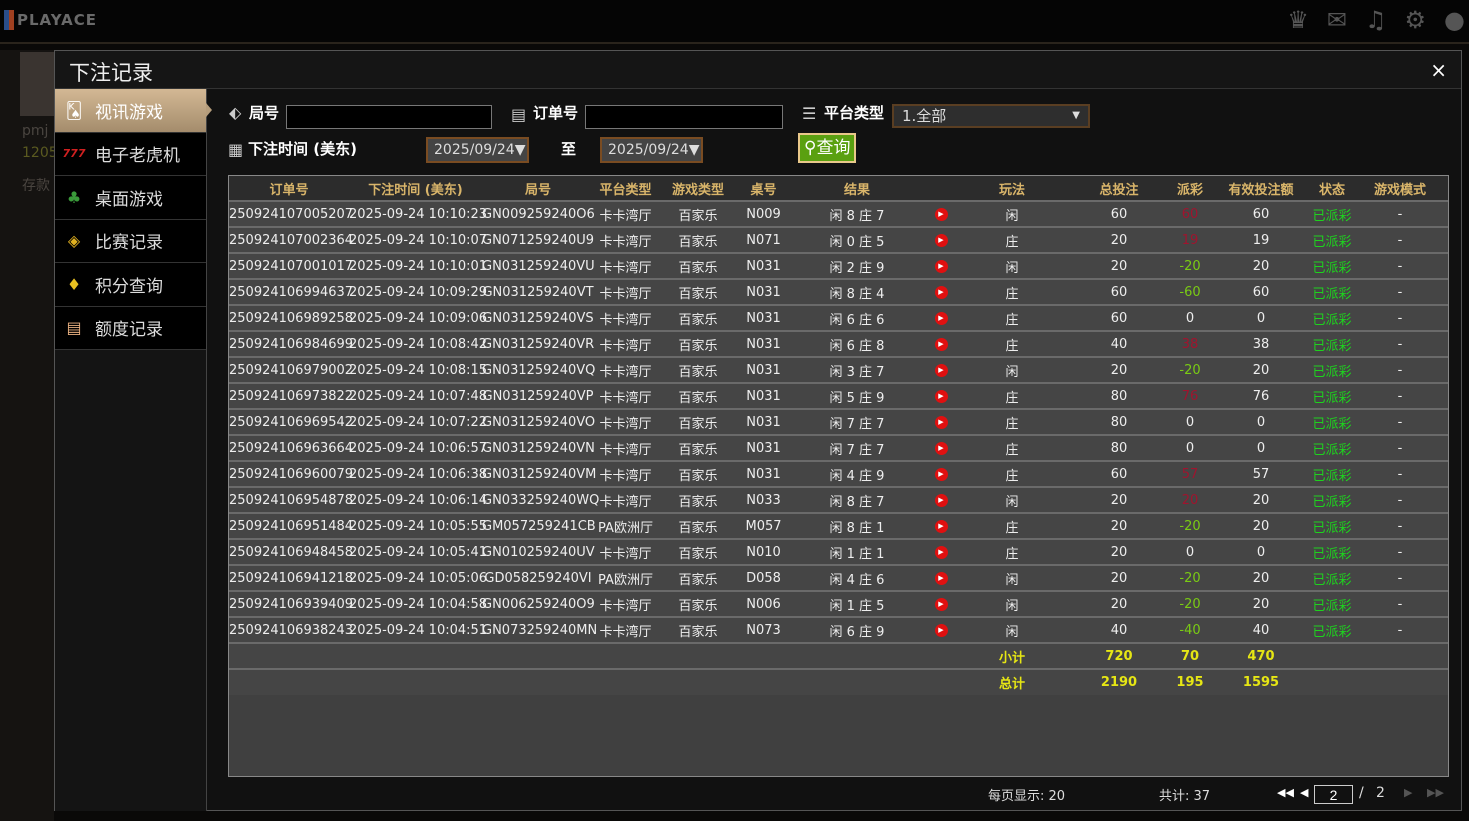 The image size is (1469, 821). I want to click on support-icon: ✉, so click(1337, 20).